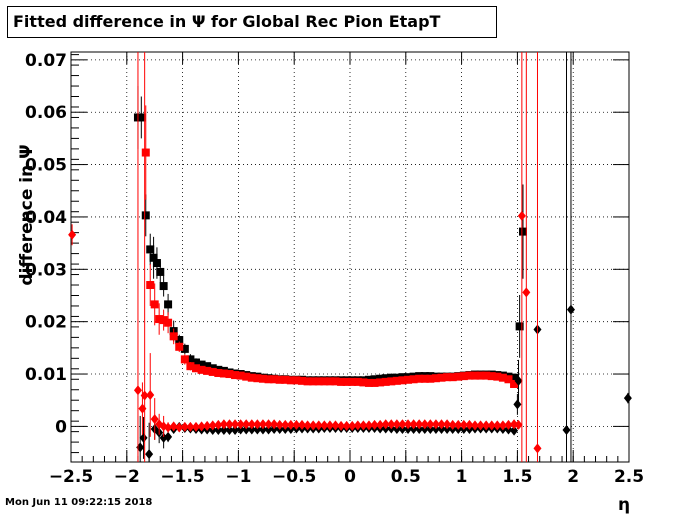 The image size is (700, 514). I want to click on y-tick-label: 0.01, so click(46, 375).